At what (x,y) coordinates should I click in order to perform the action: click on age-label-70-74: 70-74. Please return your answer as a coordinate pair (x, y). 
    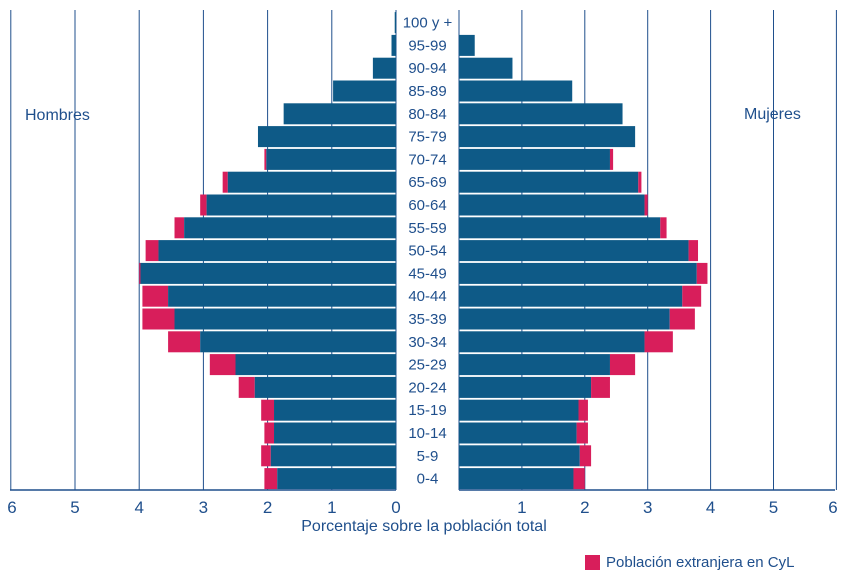
    Looking at the image, I should click on (427, 159).